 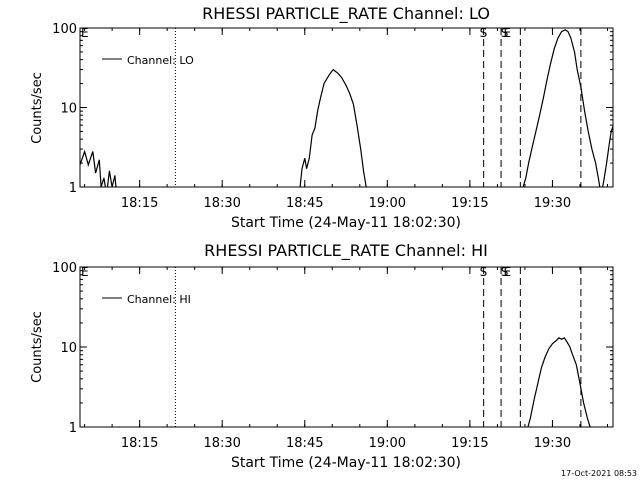 I want to click on ytick-label-0: 1, so click(x=73, y=188).